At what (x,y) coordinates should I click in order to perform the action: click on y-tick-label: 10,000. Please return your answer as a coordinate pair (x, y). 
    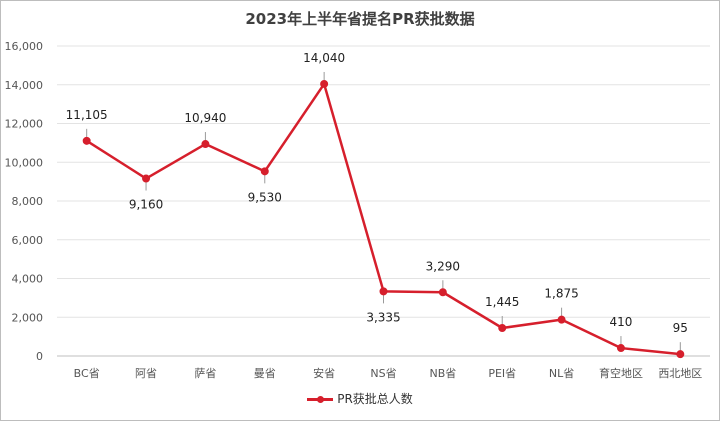
    Looking at the image, I should click on (24, 162).